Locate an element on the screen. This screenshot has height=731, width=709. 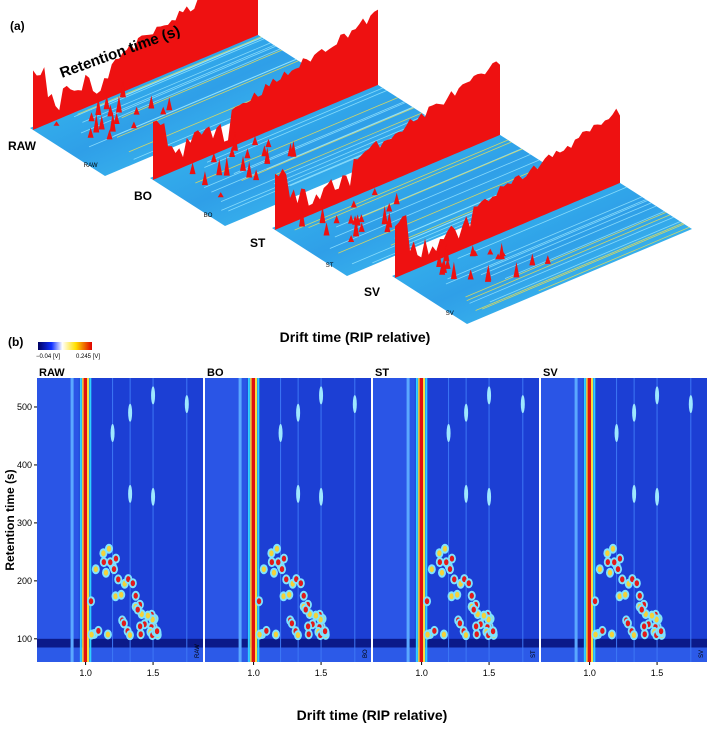
sample-label: RAW is located at coordinates (22, 146).